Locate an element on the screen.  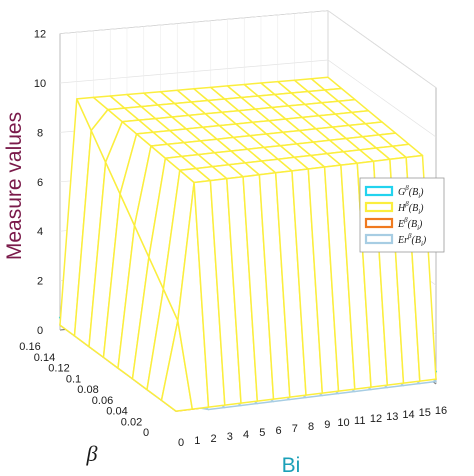
x-tick-label: 10 is located at coordinates (343, 423).